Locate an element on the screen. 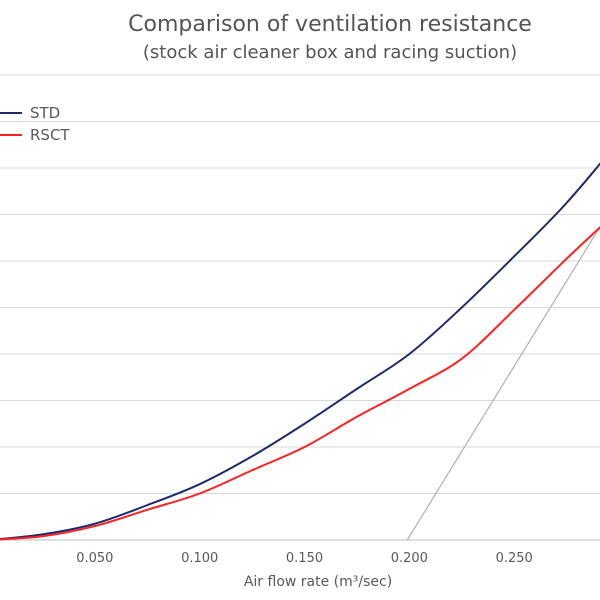  x-tick-label: 0.100 is located at coordinates (199, 558).